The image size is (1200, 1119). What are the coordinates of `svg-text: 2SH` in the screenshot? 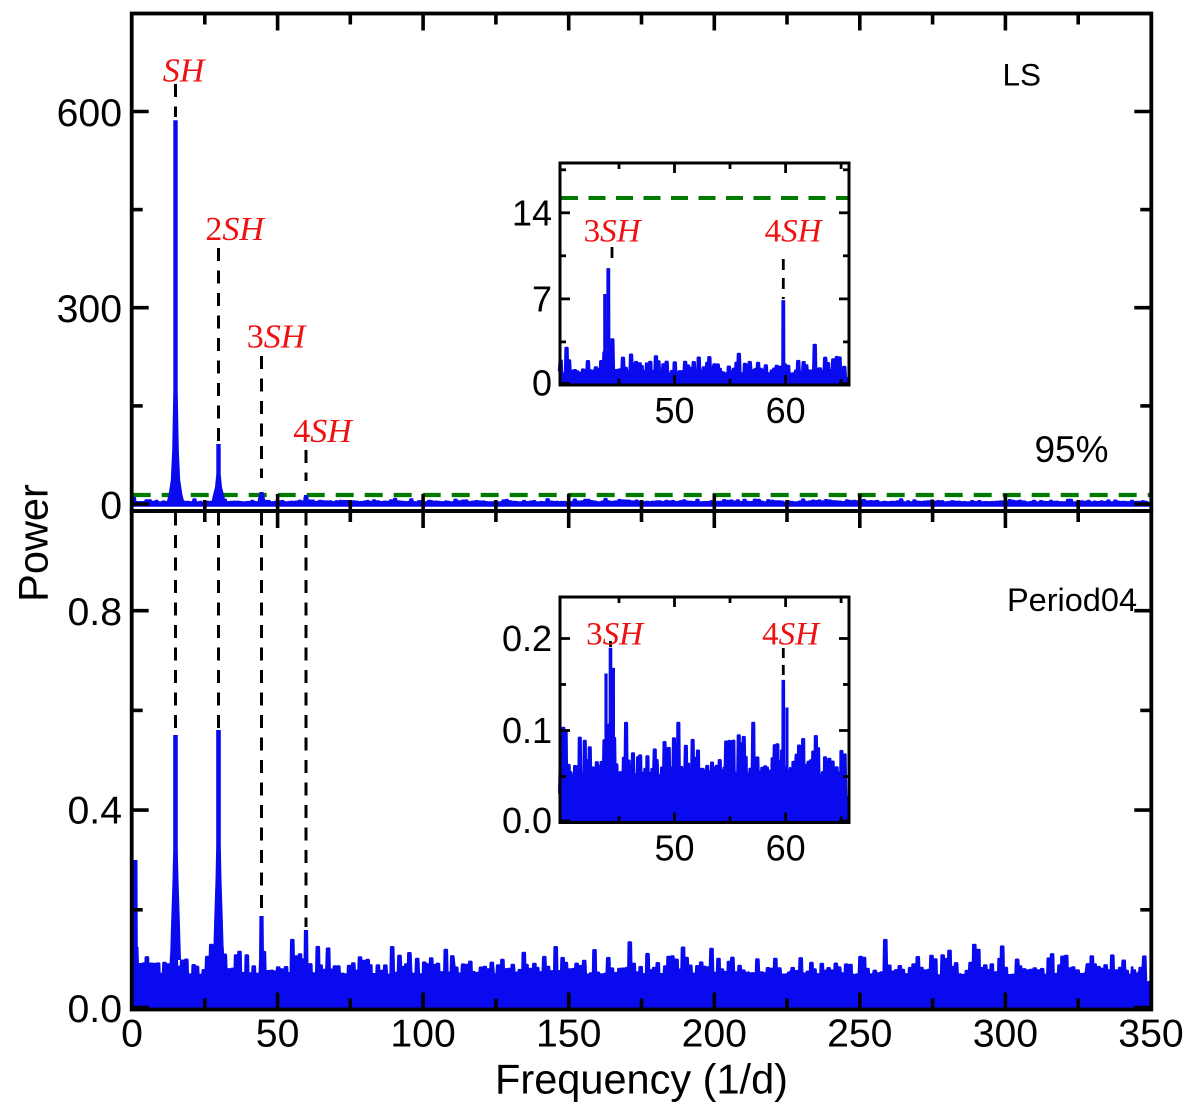 It's located at (235, 229).